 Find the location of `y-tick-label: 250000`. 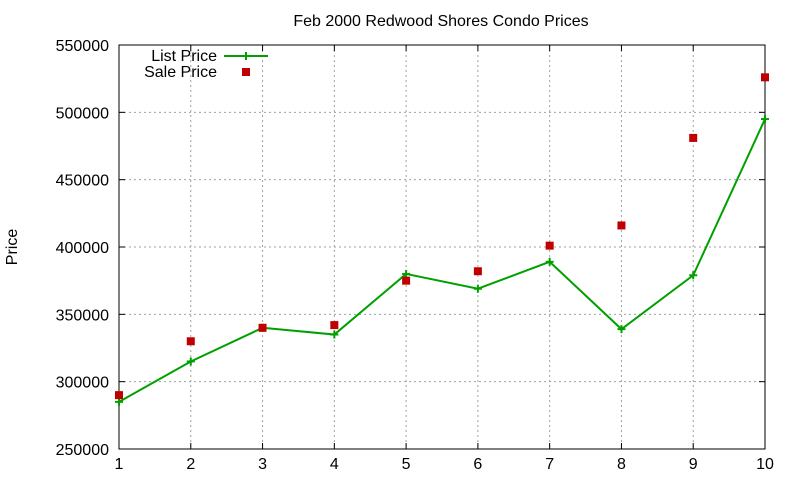

y-tick-label: 250000 is located at coordinates (82, 450).